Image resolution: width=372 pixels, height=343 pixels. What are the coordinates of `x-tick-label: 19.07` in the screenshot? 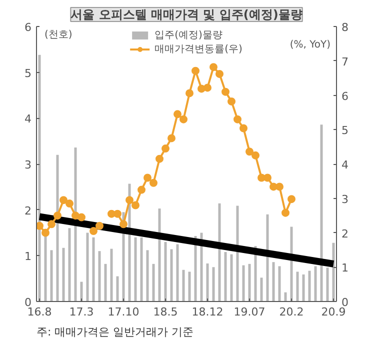 It's located at (250, 312).